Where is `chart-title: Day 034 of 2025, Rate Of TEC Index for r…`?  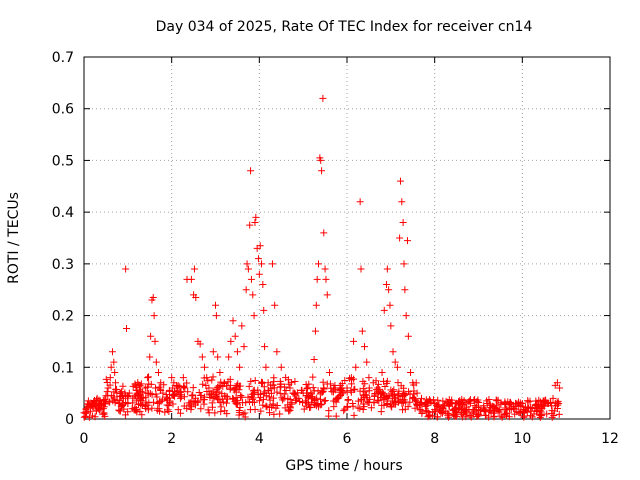
chart-title: Day 034 of 2025, Rate Of TEC Index for r… is located at coordinates (344, 27).